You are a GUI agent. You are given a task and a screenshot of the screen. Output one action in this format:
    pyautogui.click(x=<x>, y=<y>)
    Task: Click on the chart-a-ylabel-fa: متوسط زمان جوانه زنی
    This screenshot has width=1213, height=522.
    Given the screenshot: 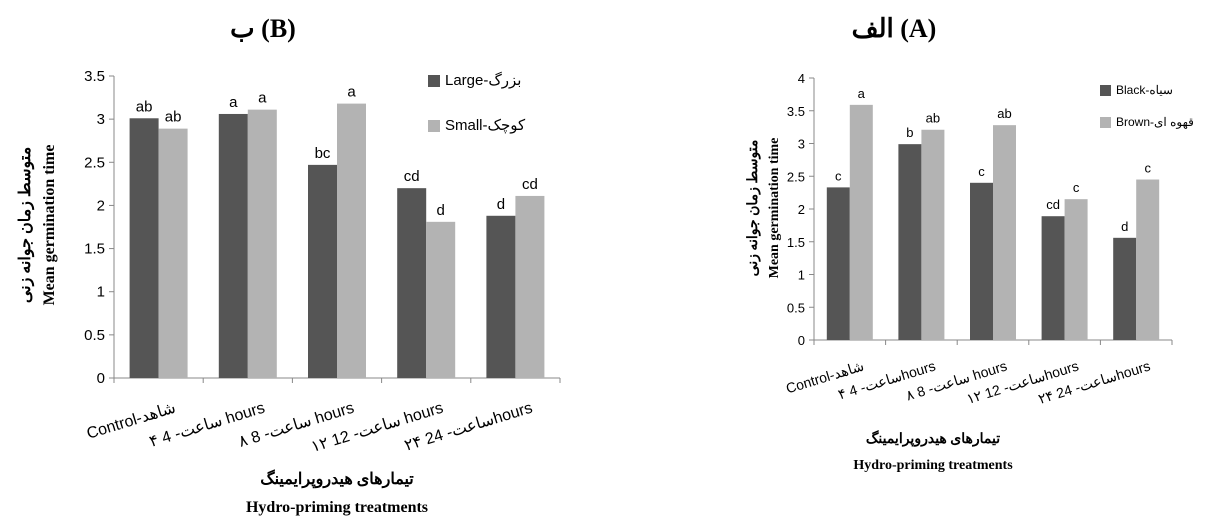 What is the action you would take?
    pyautogui.click(x=753, y=208)
    